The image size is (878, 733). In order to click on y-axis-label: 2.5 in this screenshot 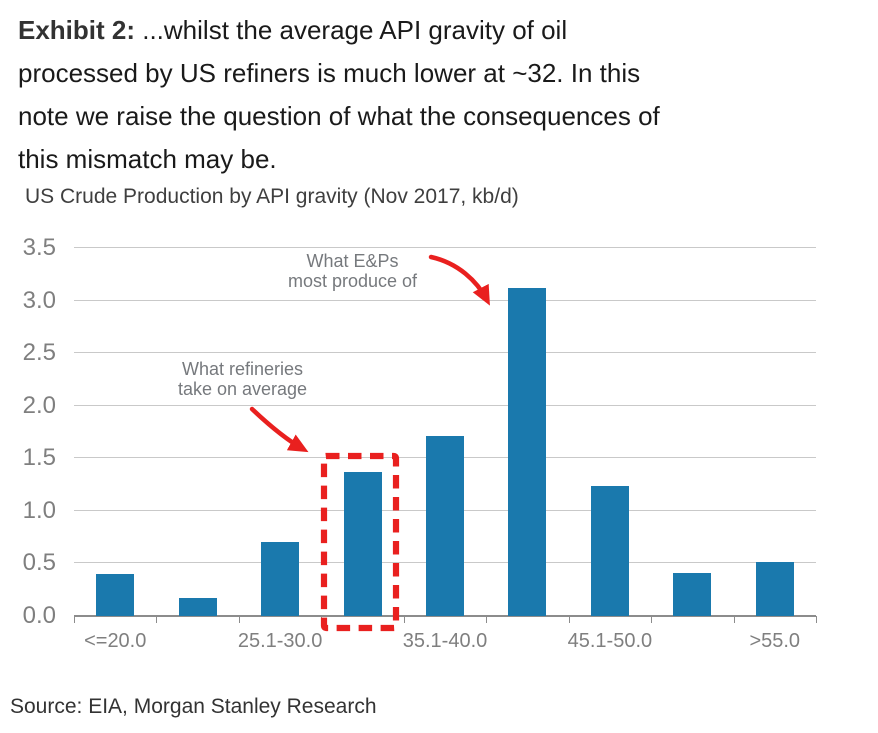, I will do `click(39, 353)`.